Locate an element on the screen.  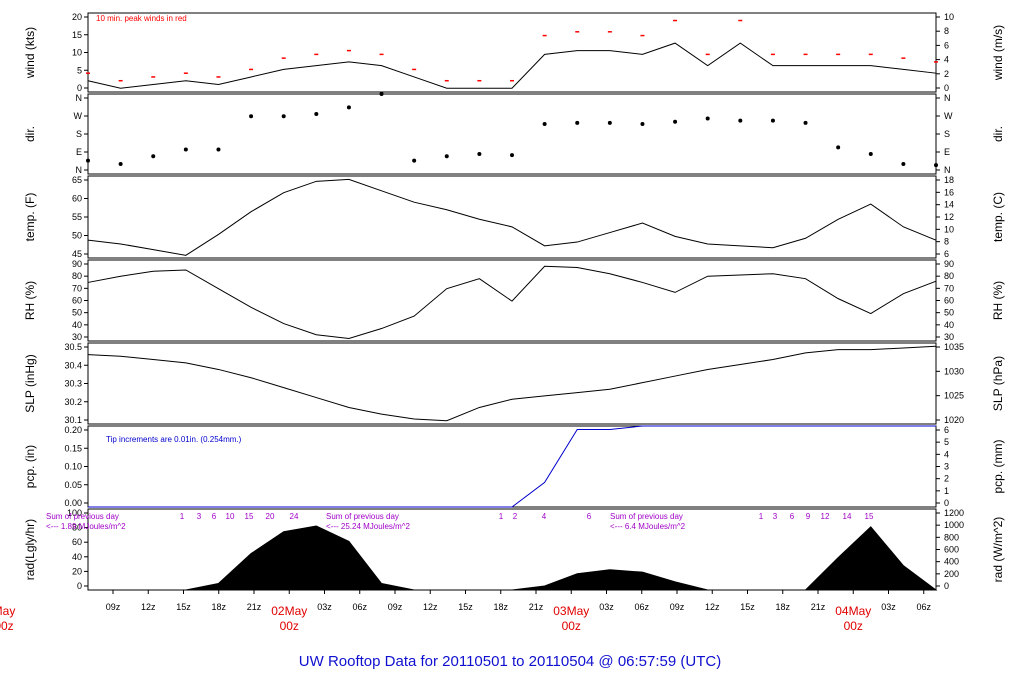
left-tick-label: 40 is located at coordinates (77, 325).